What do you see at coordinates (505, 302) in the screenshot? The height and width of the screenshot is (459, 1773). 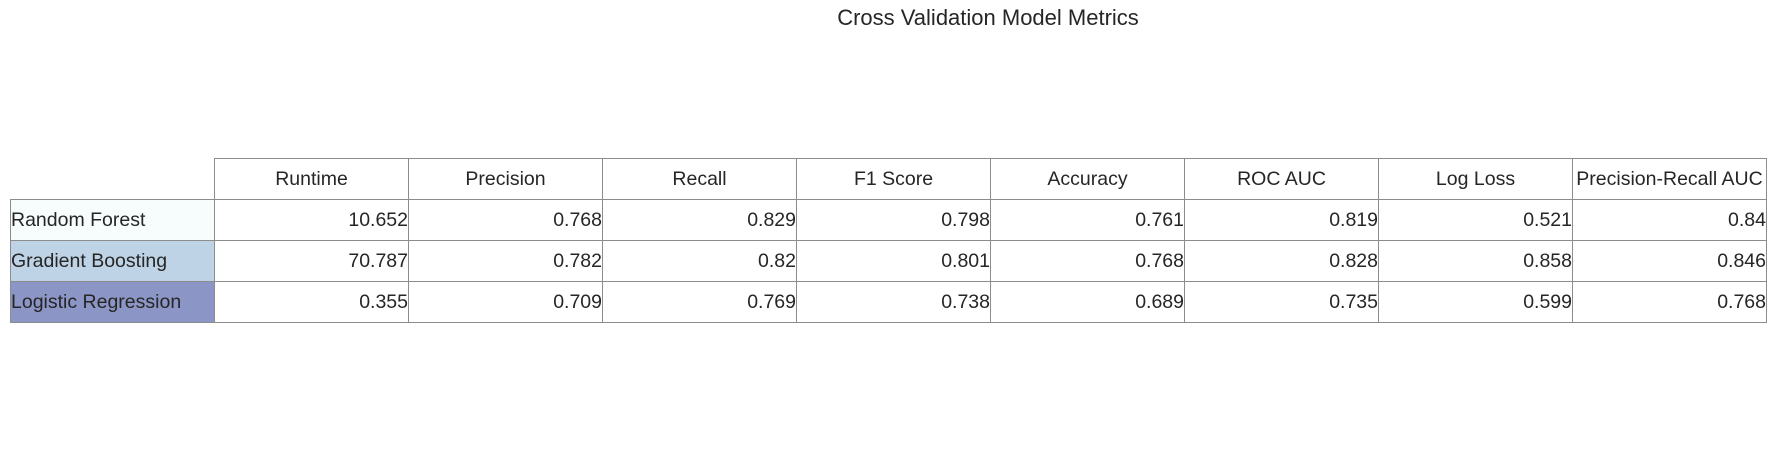 I see `table-cell: 0.709` at bounding box center [505, 302].